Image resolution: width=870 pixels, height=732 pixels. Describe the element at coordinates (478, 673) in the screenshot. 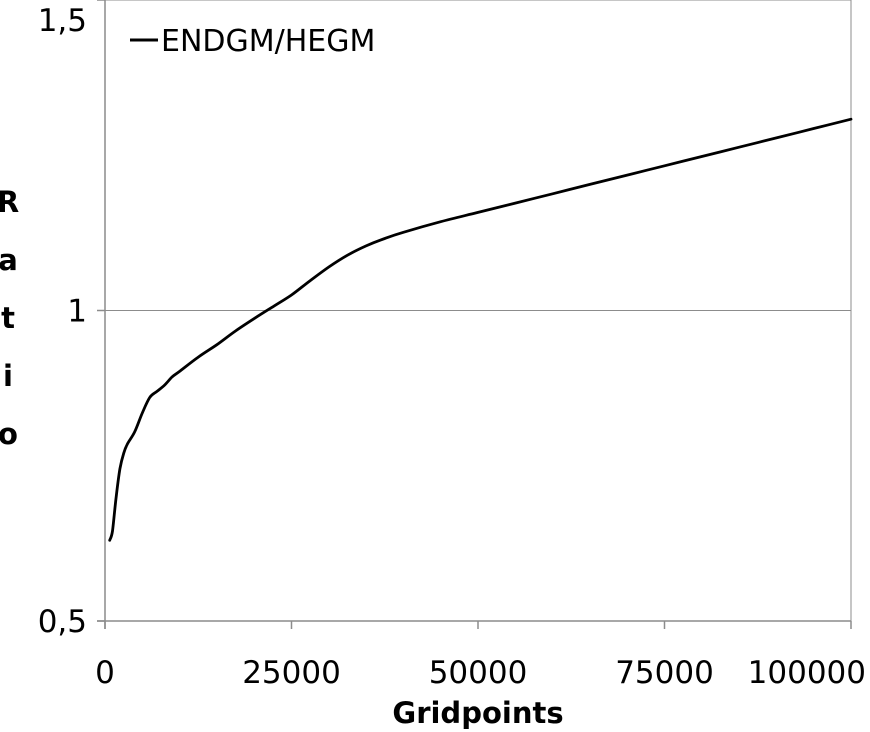

I see `x-tick-label-2: 50000` at that location.